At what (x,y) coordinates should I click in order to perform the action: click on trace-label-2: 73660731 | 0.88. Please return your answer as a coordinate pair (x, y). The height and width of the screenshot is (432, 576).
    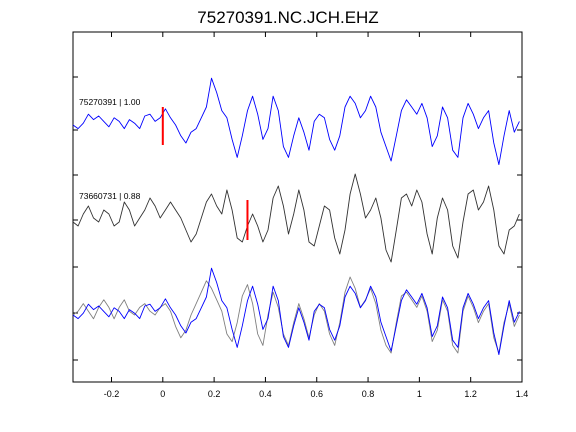
    Looking at the image, I should click on (110, 196).